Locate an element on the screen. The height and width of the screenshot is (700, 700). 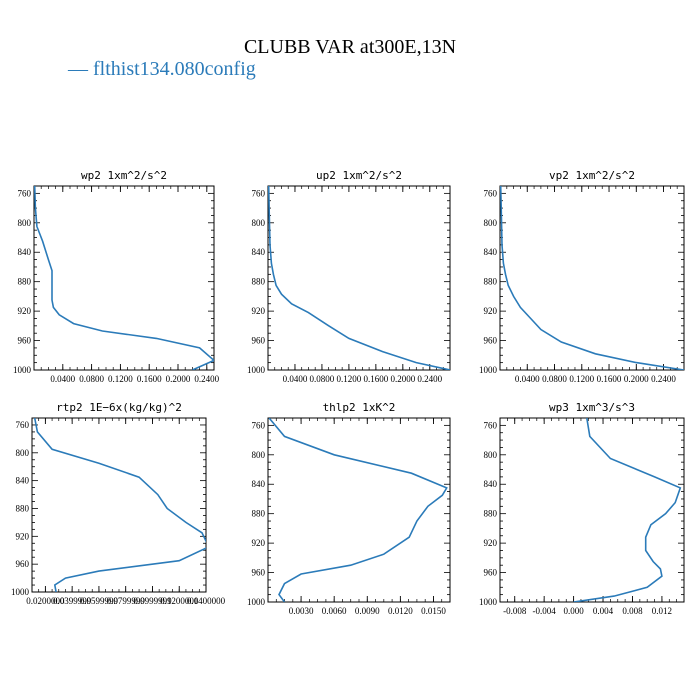
x-tick-label: 0.0060 is located at coordinates (334, 611).